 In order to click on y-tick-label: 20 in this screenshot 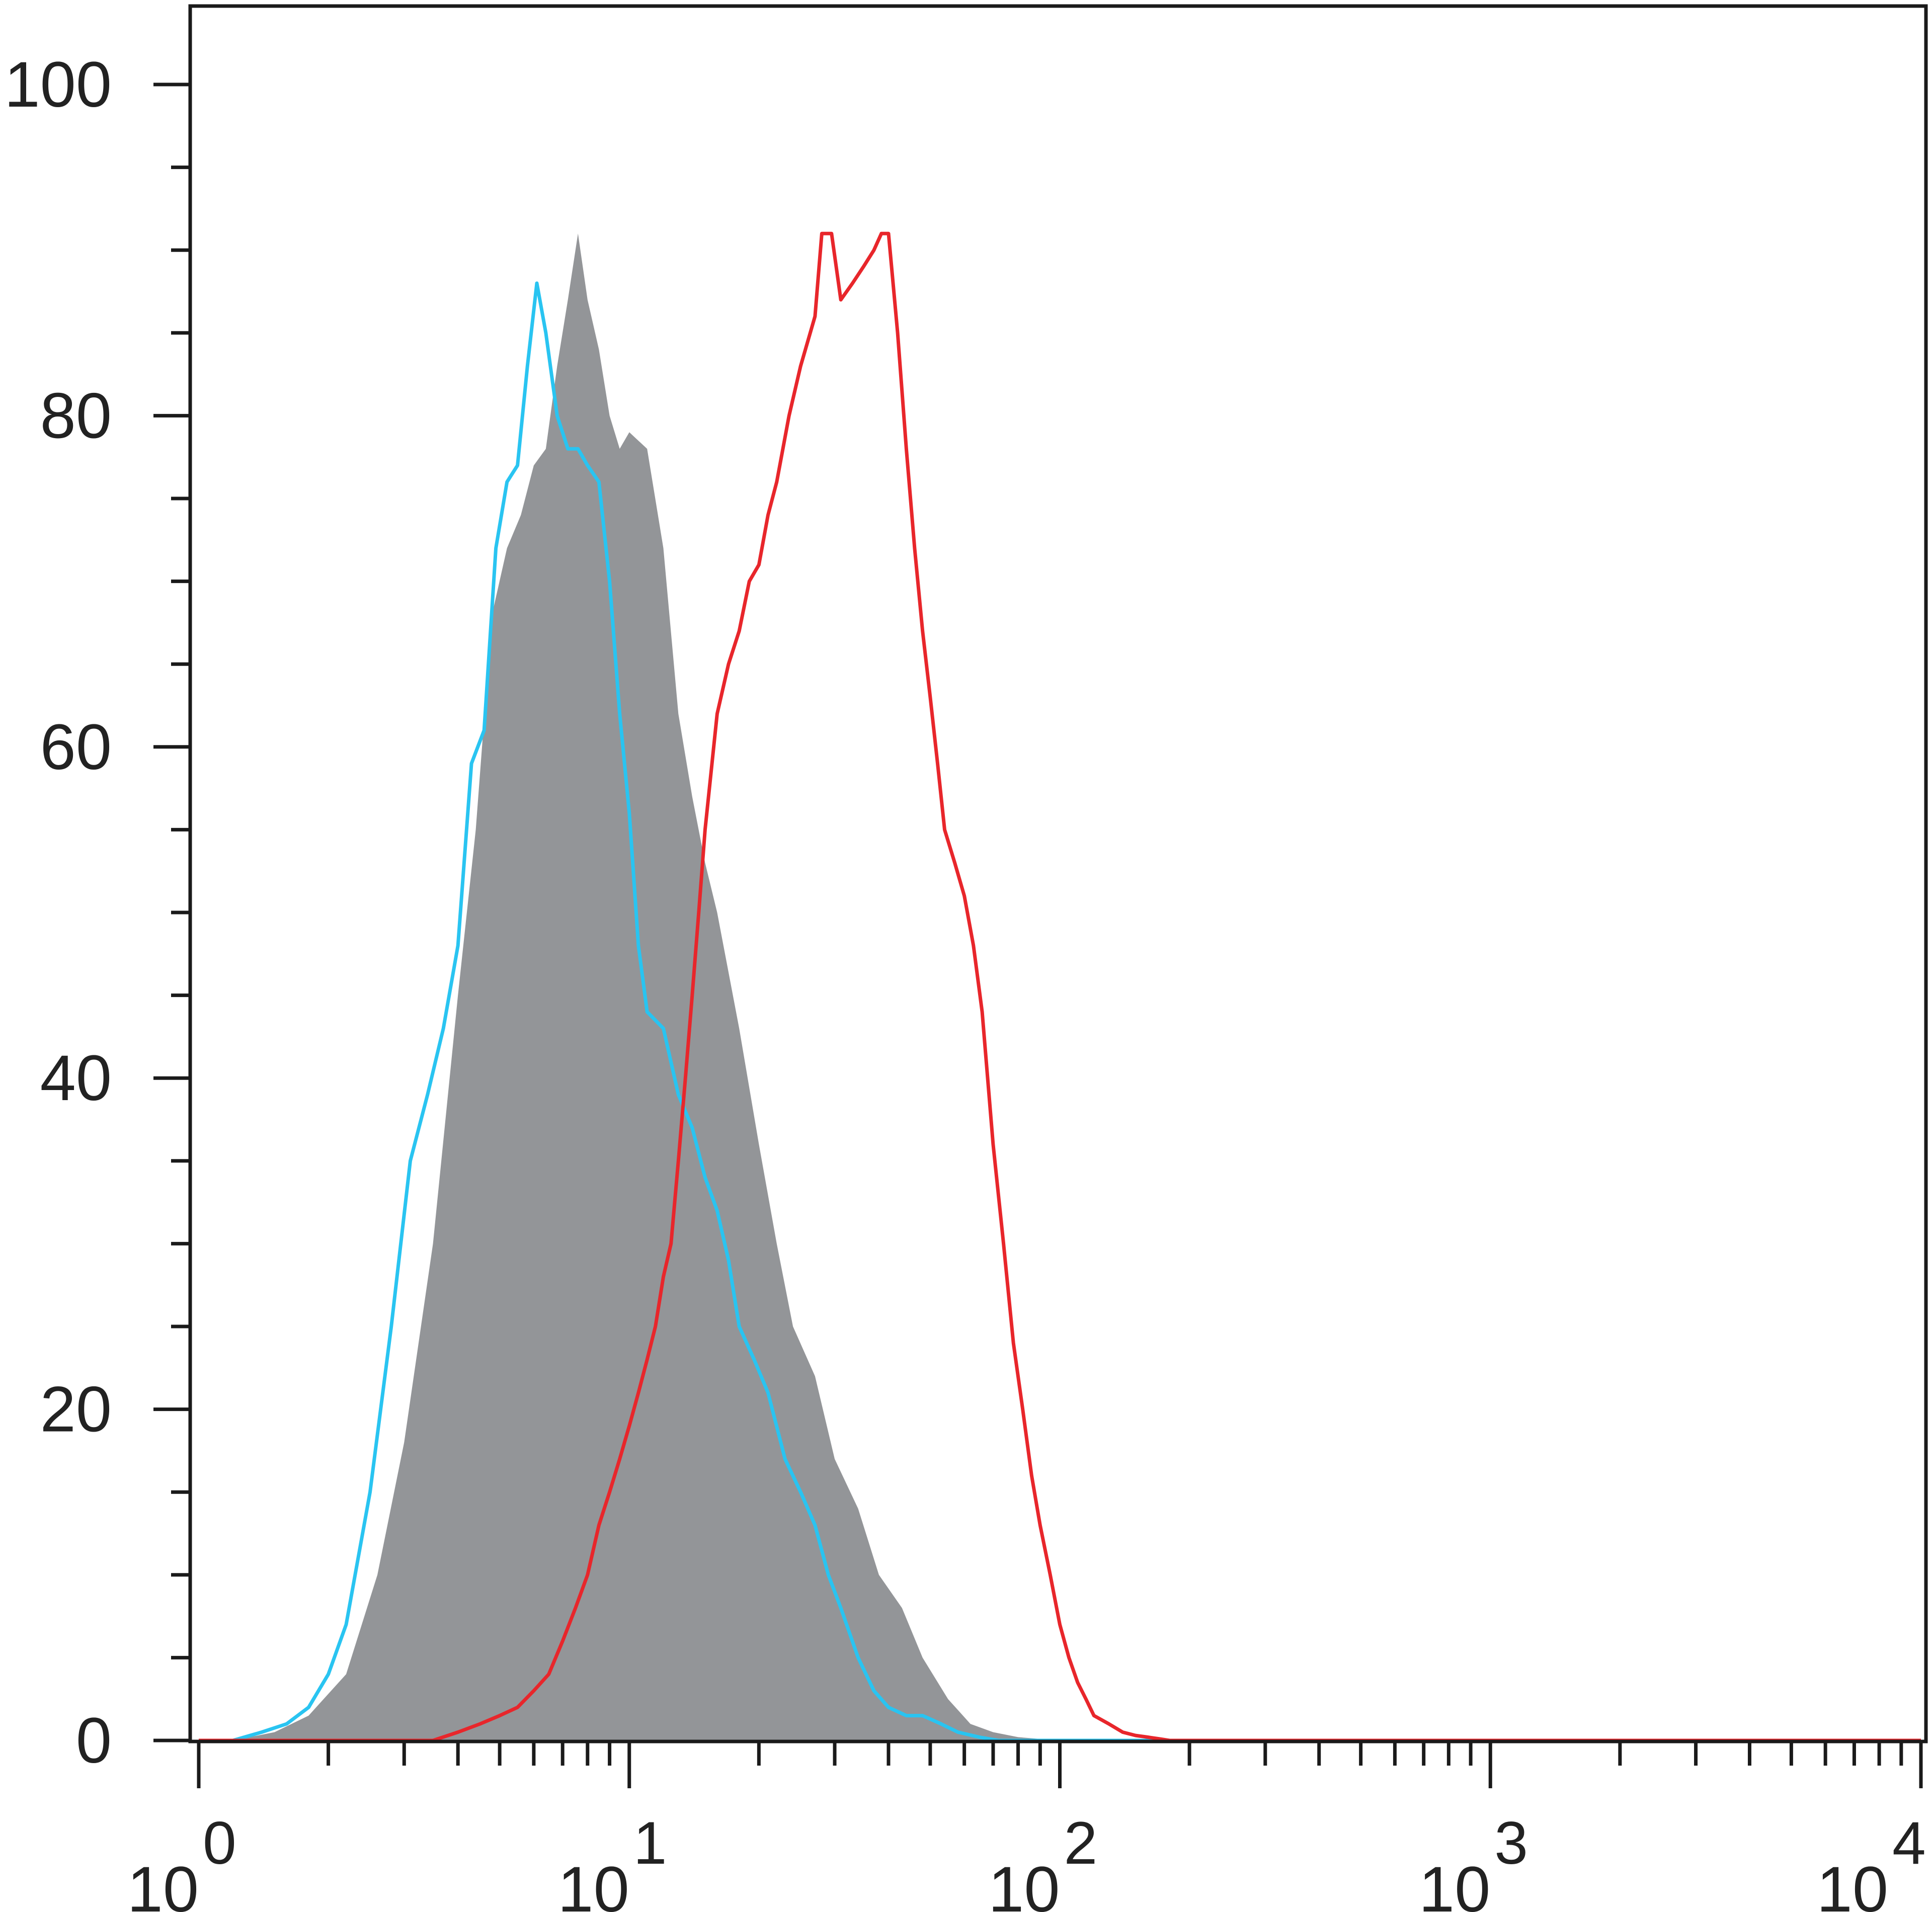, I will do `click(76, 1410)`.